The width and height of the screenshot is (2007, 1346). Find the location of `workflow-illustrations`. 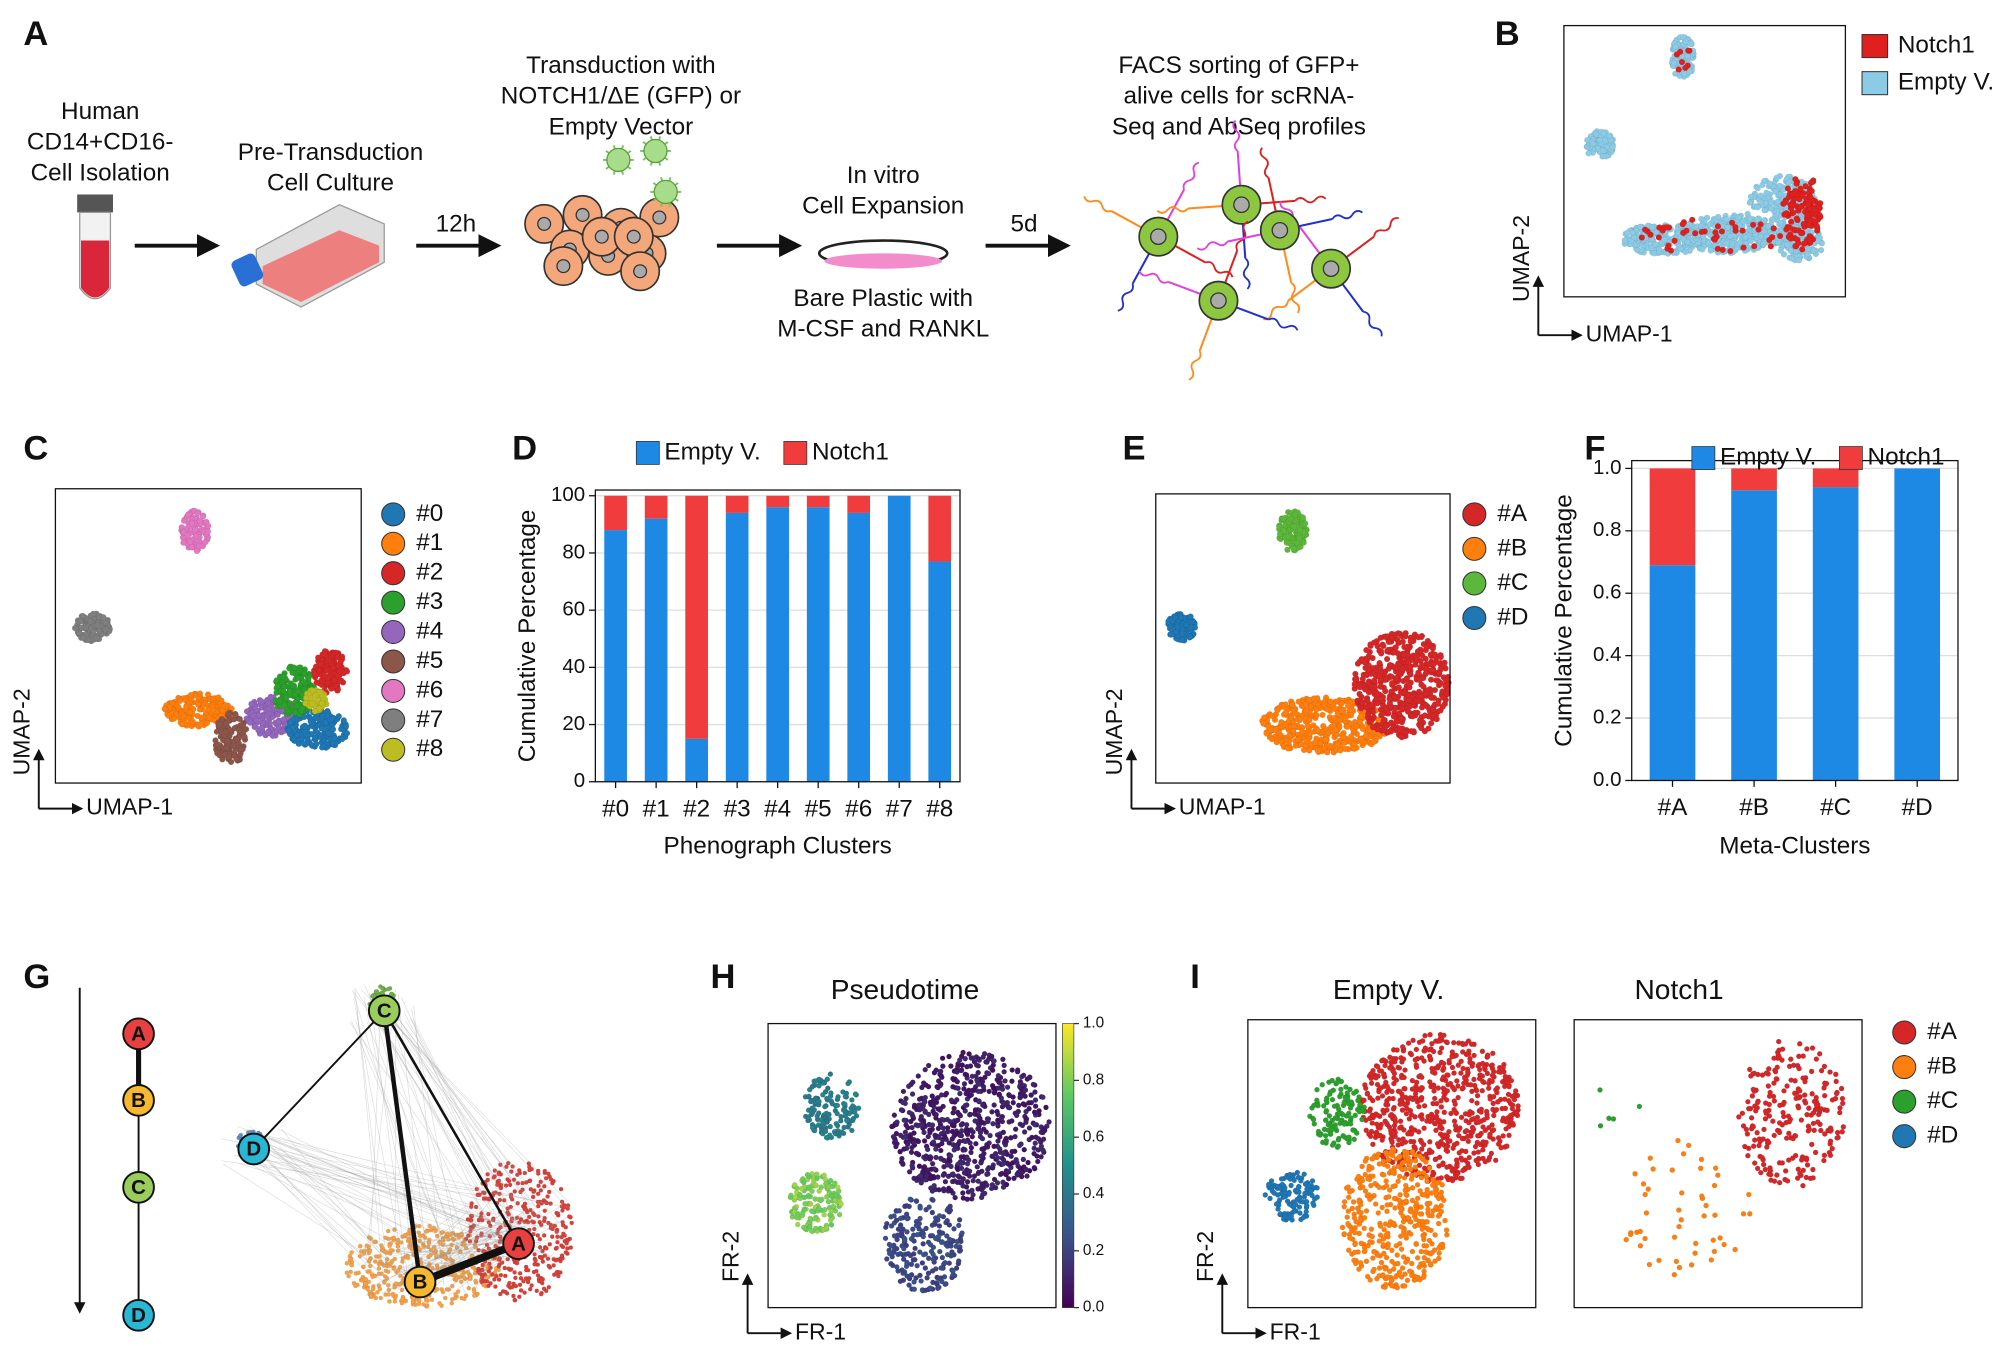

workflow-illustrations is located at coordinates (574, 251).